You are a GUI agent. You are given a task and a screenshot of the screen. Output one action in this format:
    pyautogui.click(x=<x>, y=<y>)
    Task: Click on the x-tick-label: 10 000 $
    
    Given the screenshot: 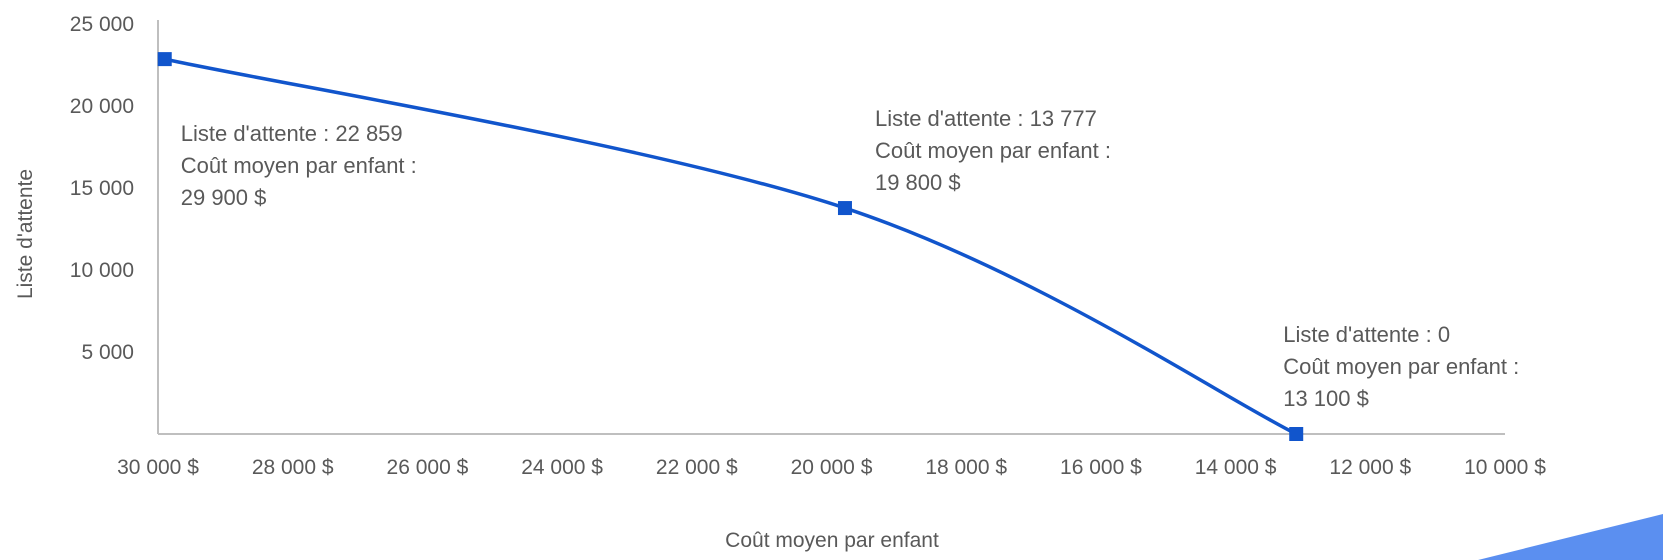 What is the action you would take?
    pyautogui.click(x=1505, y=467)
    